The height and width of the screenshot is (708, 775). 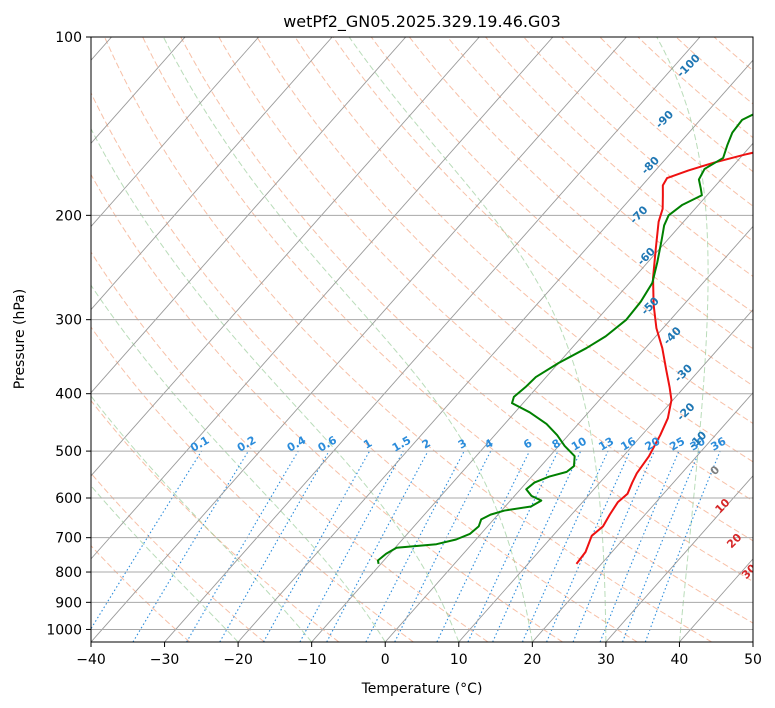 I want to click on x-tick-label: −20, so click(x=238, y=660).